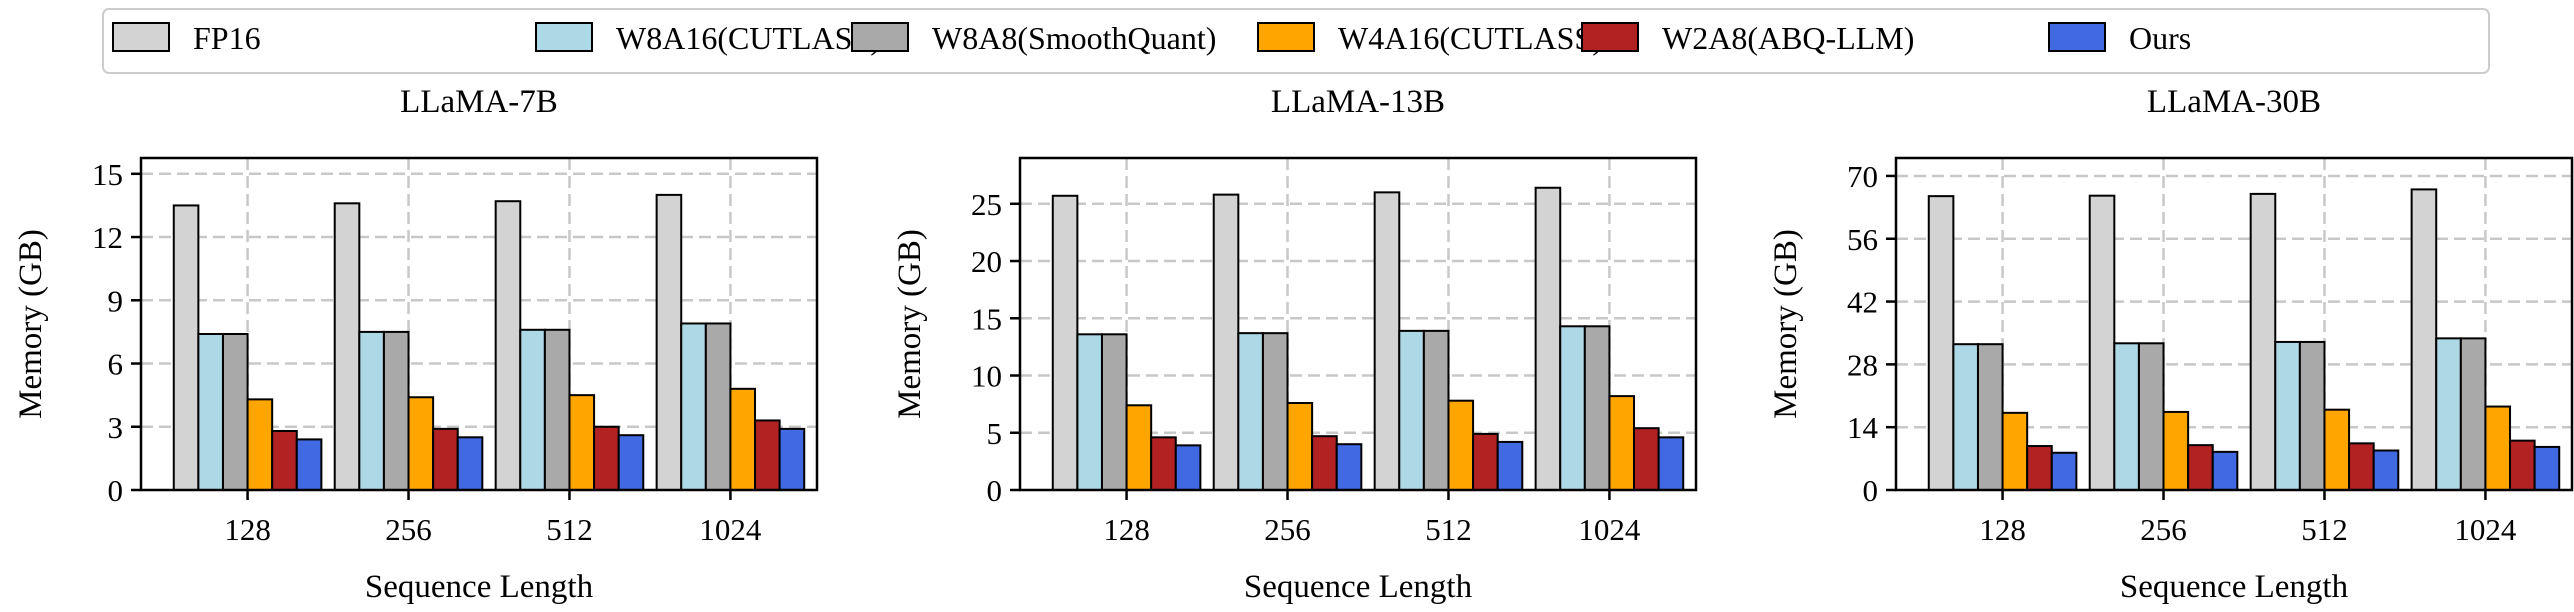 This screenshot has width=2574, height=612. Describe the element at coordinates (986, 261) in the screenshot. I see `y-tick-label: 20` at that location.